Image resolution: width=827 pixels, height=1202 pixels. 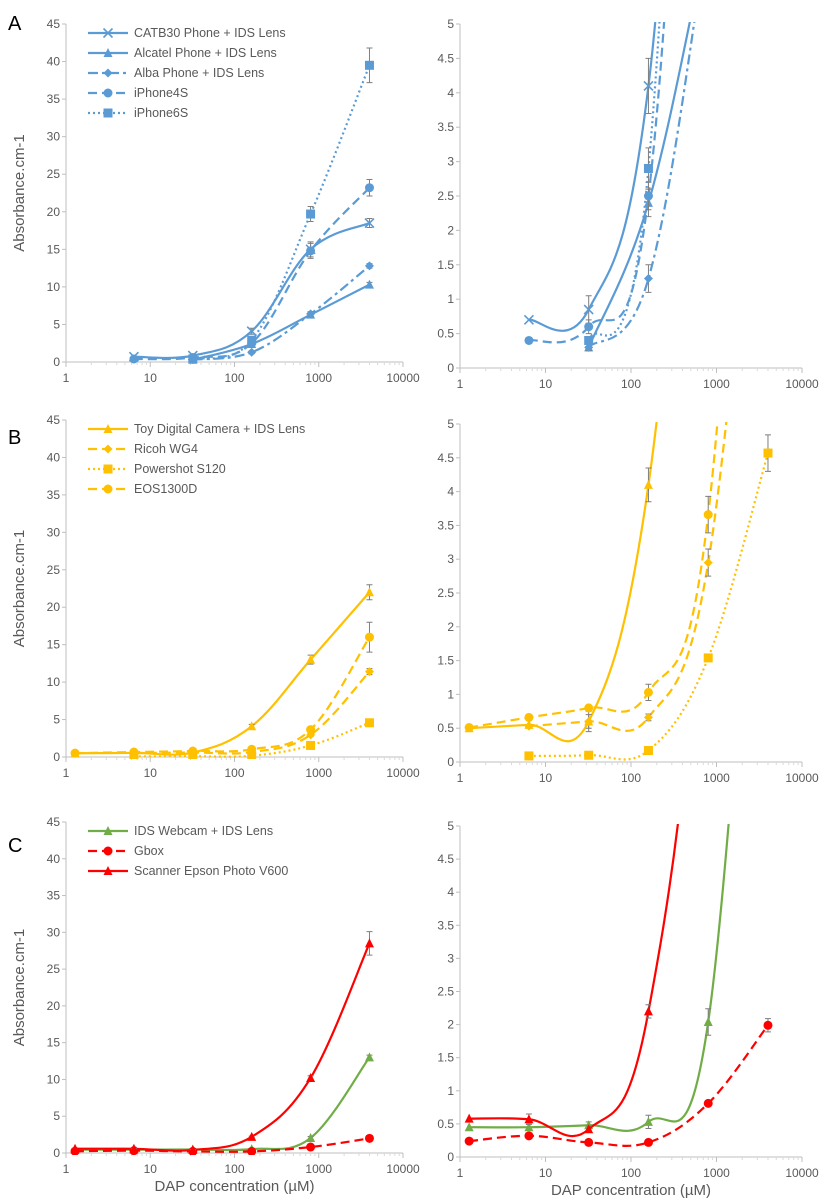 I want to click on y-tick-label: 4, so click(x=450, y=892).